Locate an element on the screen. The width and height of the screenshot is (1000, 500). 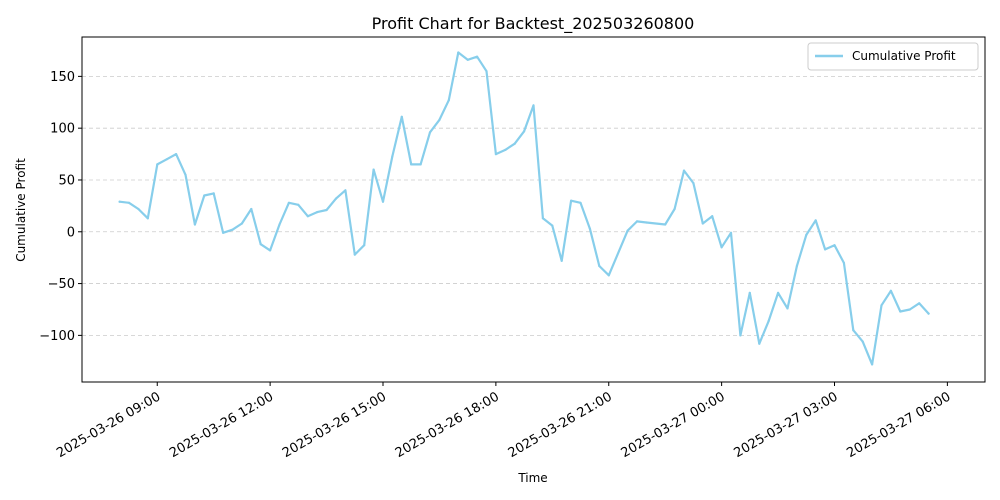
y-tick-label: −100 is located at coordinates (57, 336).